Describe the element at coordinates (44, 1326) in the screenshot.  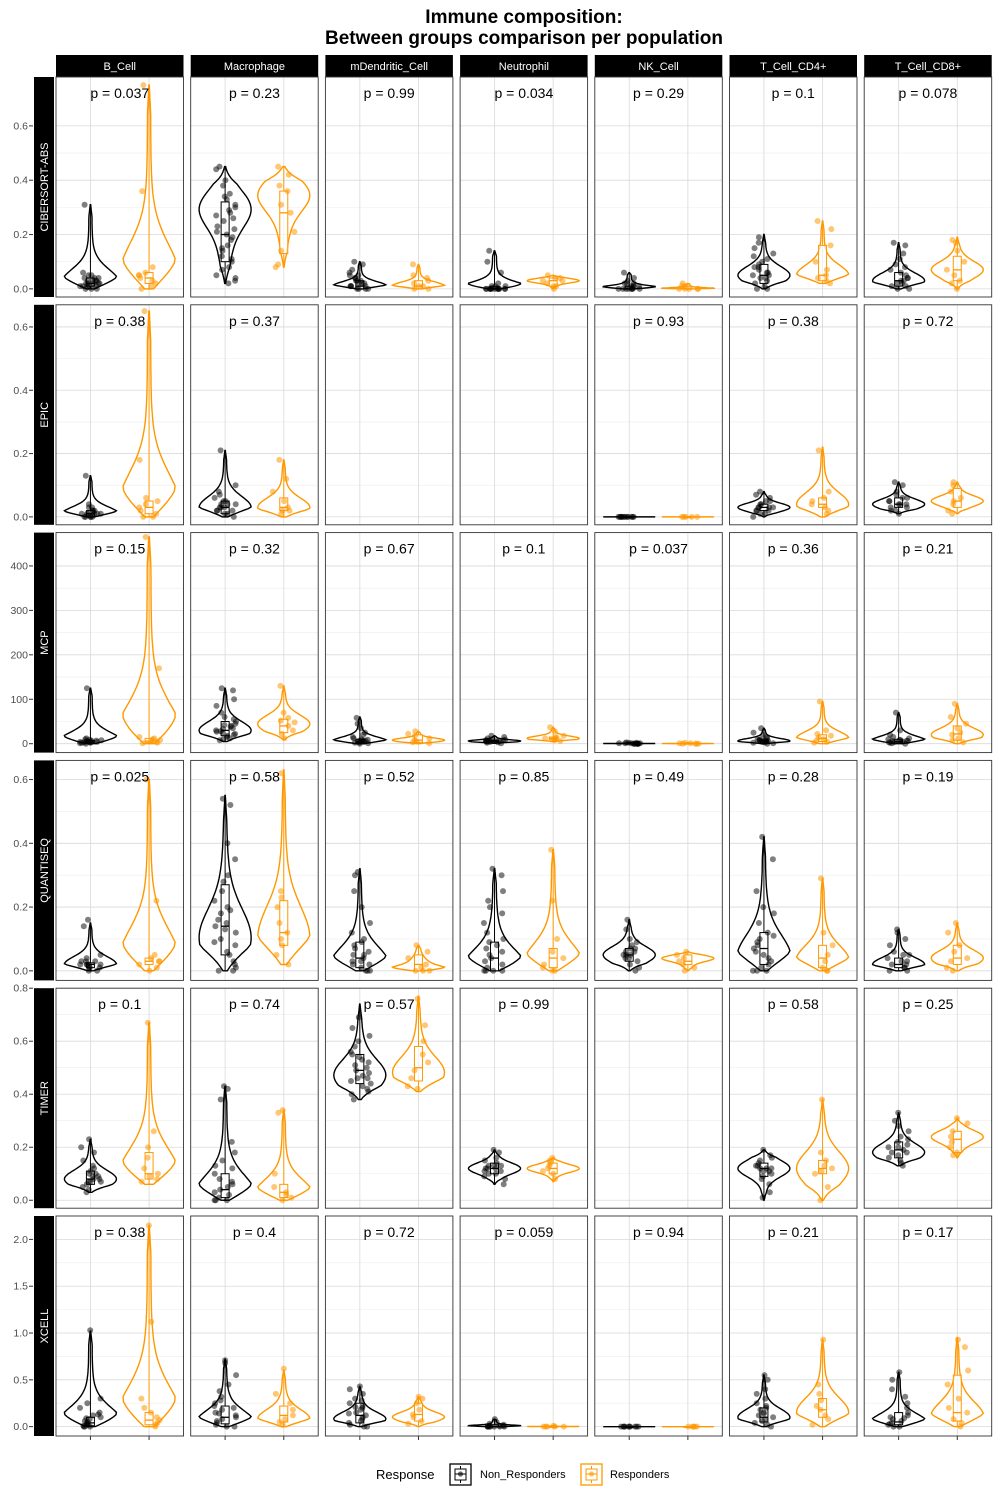
I see `facet-row-strip` at that location.